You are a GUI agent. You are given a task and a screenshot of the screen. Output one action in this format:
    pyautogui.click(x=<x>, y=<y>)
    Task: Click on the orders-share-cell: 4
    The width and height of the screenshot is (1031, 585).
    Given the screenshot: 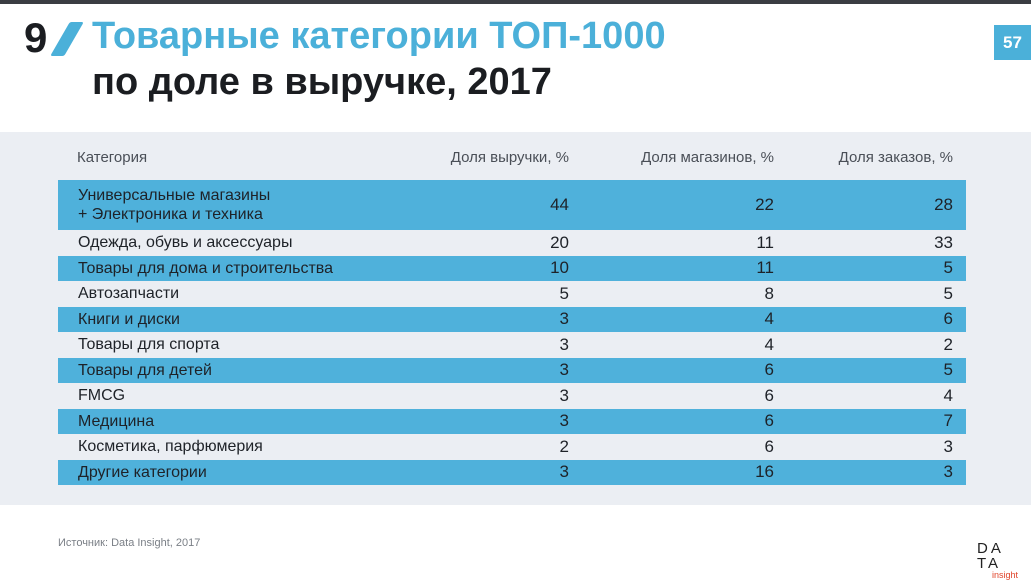 What is the action you would take?
    pyautogui.click(x=948, y=395)
    